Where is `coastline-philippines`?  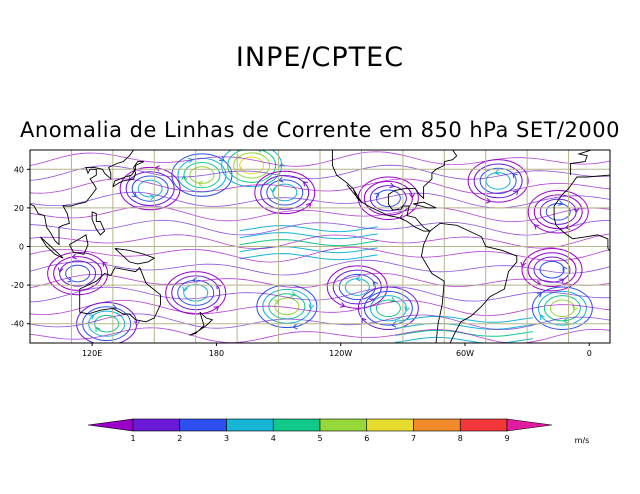
coastline-philippines is located at coordinates (98, 223).